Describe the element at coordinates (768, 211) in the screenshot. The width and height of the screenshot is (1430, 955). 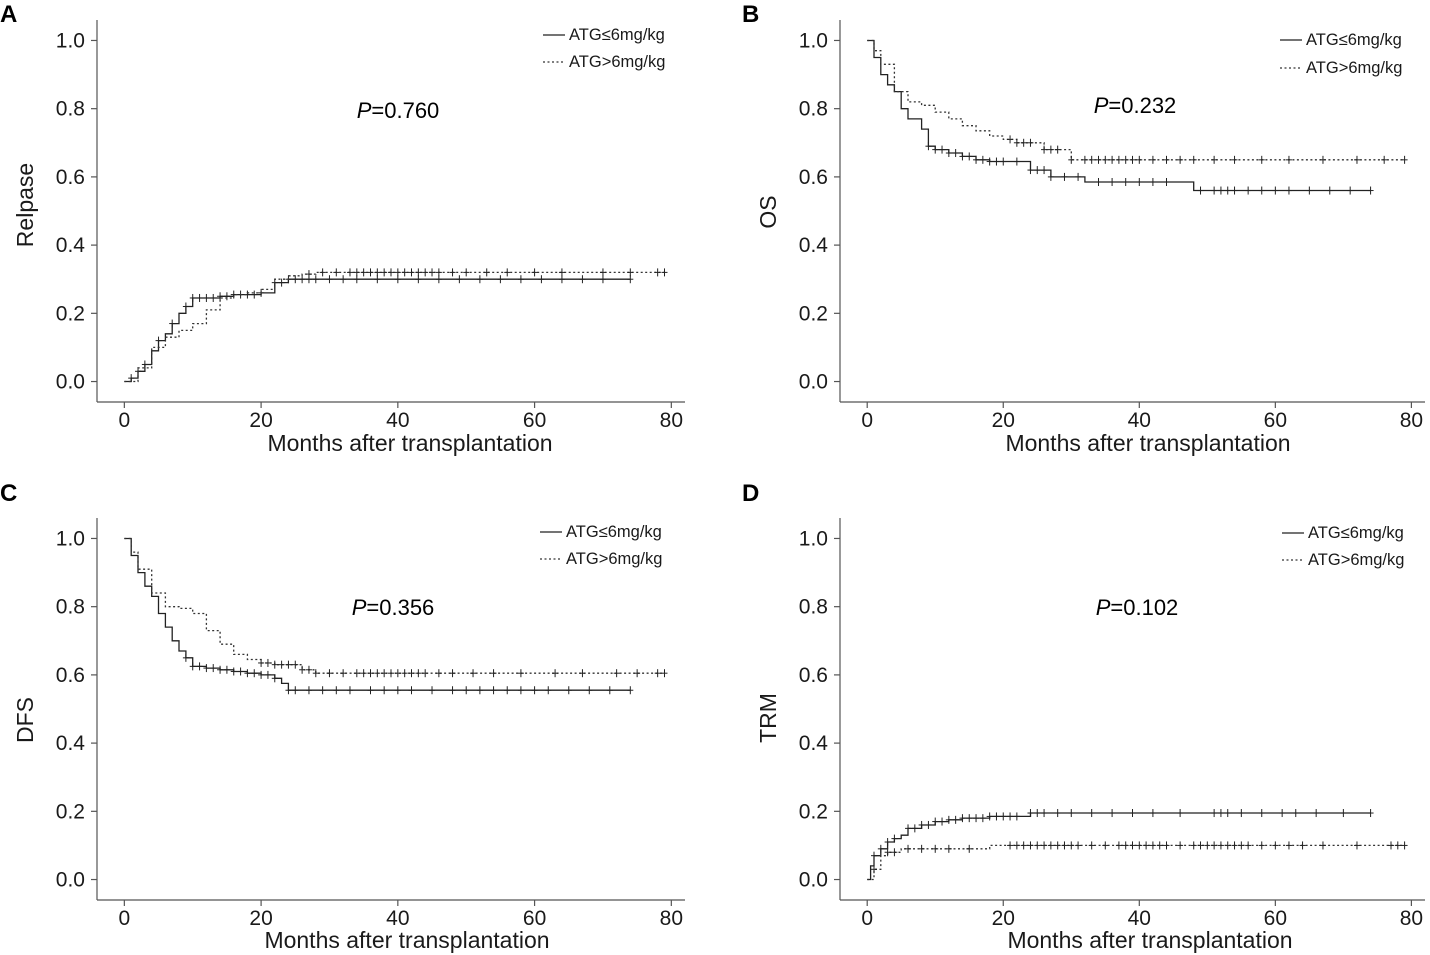
I see `y-axis-title: OS` at that location.